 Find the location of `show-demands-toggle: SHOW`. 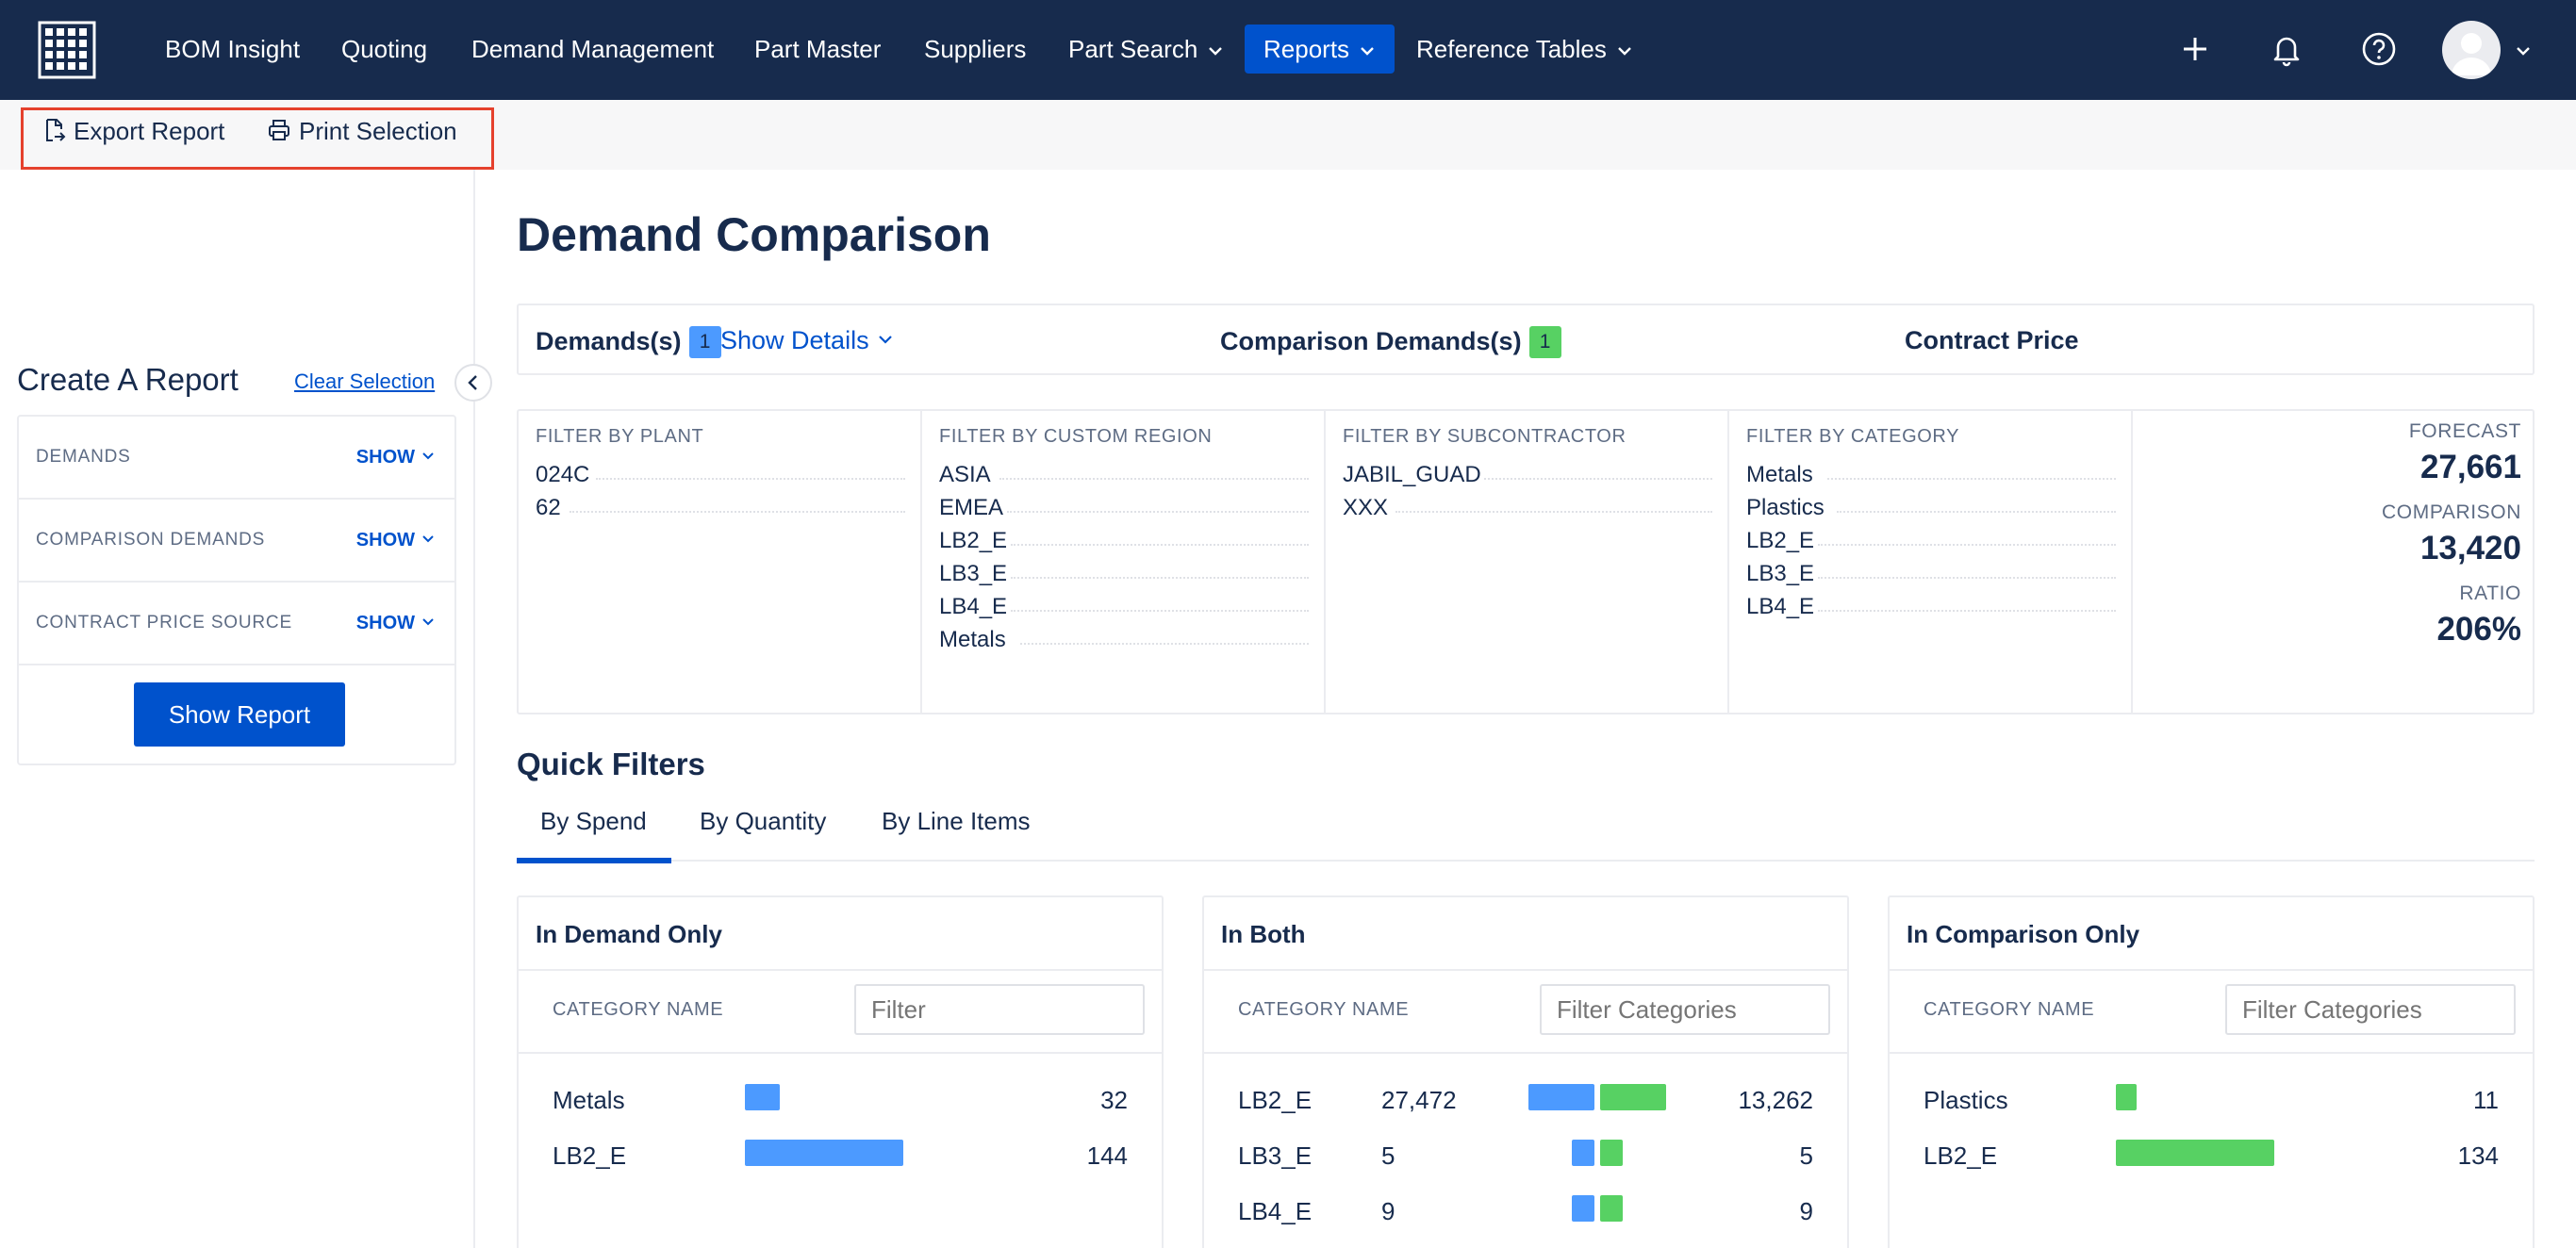

show-demands-toggle: SHOW is located at coordinates (396, 457).